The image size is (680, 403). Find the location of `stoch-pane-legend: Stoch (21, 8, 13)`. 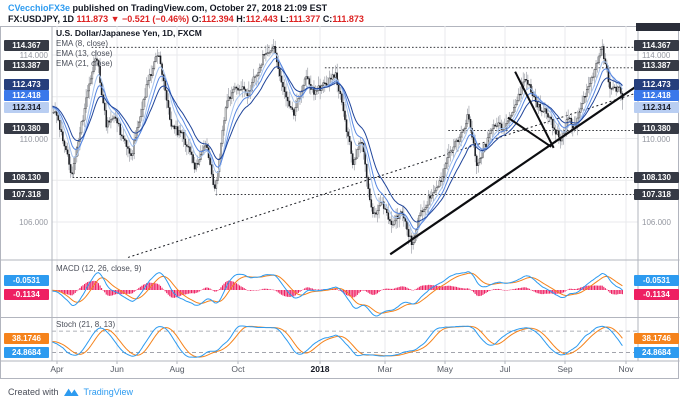

stoch-pane-legend: Stoch (21, 8, 13) is located at coordinates (86, 324).